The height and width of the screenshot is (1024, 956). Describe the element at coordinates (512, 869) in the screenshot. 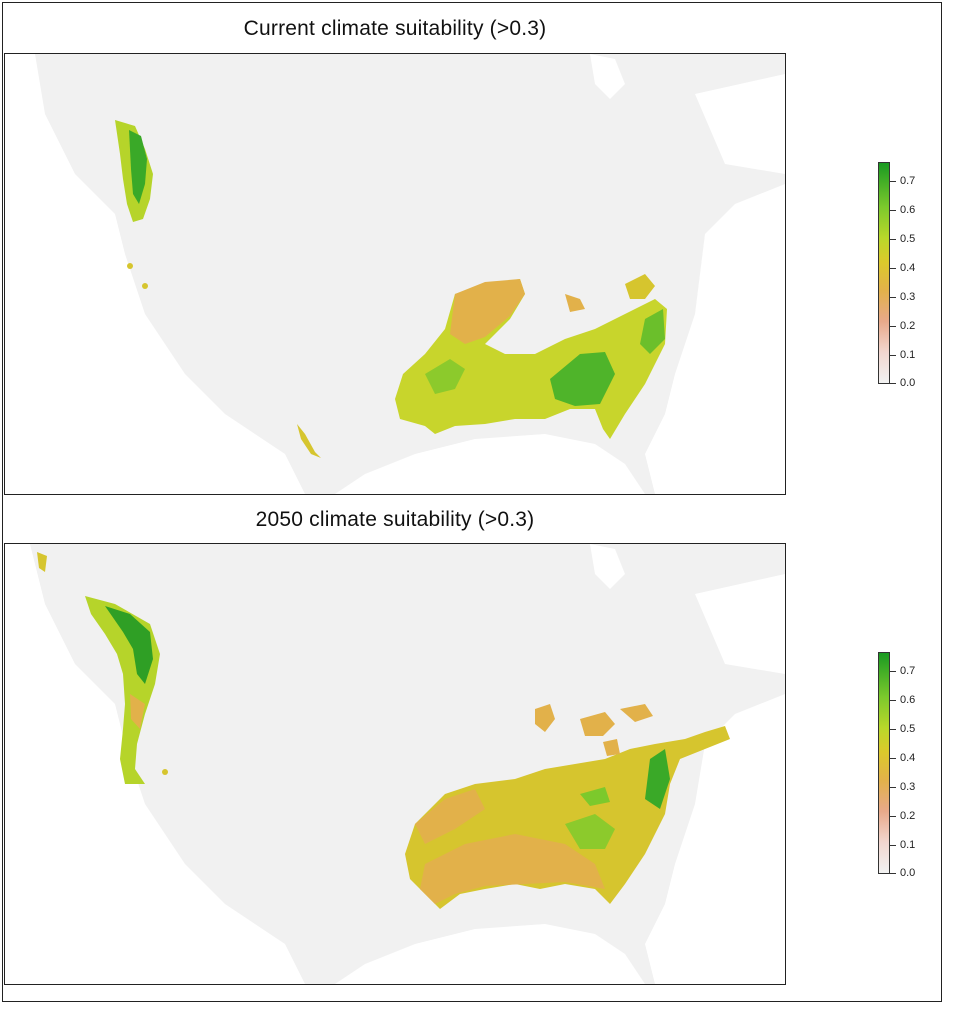

I see `east-orange-south` at that location.